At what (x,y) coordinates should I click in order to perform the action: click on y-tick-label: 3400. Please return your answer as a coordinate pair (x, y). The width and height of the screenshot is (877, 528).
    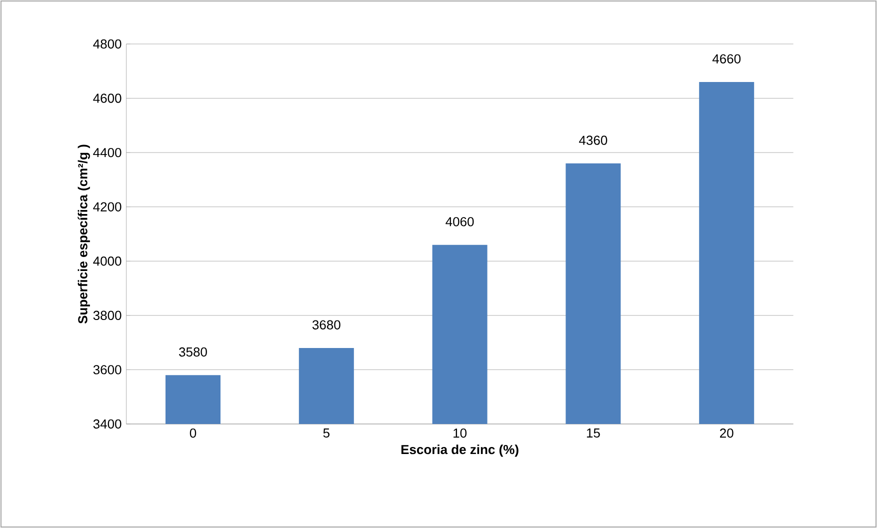
    Looking at the image, I should click on (107, 424).